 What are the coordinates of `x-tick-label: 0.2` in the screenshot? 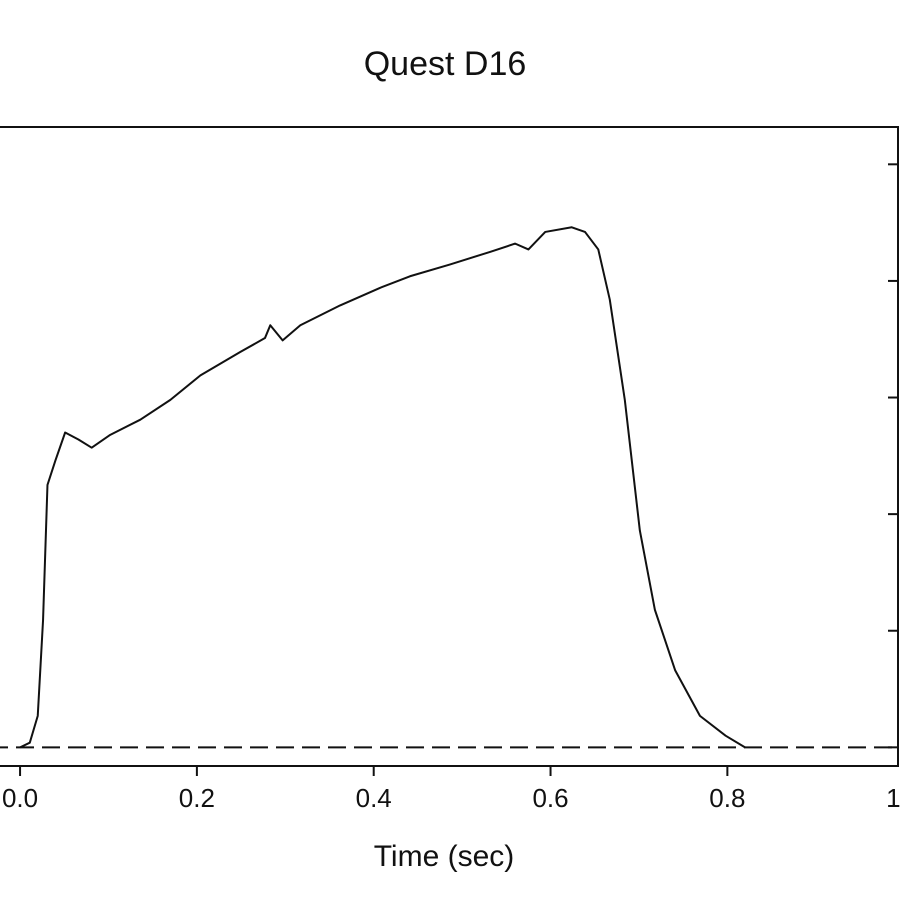 It's located at (197, 798).